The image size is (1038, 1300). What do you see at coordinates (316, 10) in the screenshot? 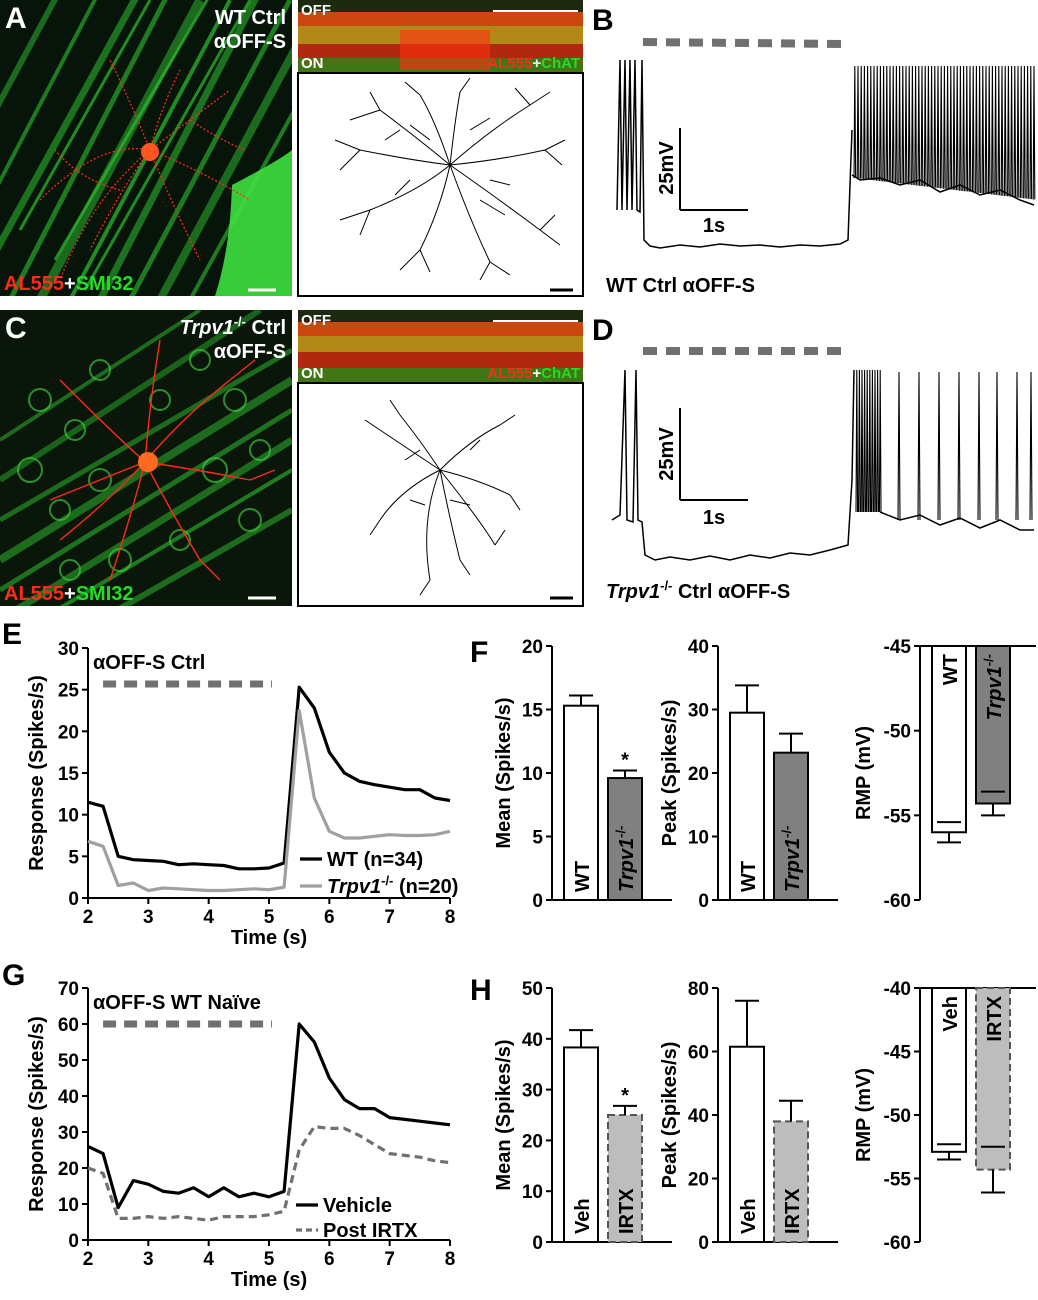
I see `strip-off-a: OFF` at bounding box center [316, 10].